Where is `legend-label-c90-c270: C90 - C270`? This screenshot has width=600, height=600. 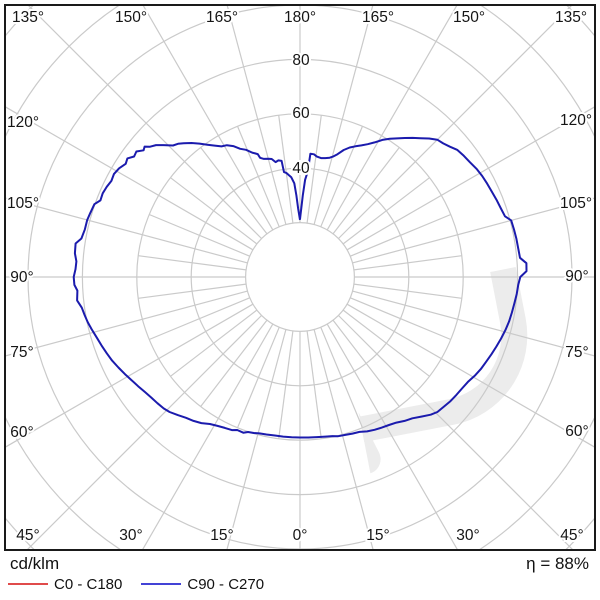
legend-label-c90-c270: C90 - C270 is located at coordinates (226, 584).